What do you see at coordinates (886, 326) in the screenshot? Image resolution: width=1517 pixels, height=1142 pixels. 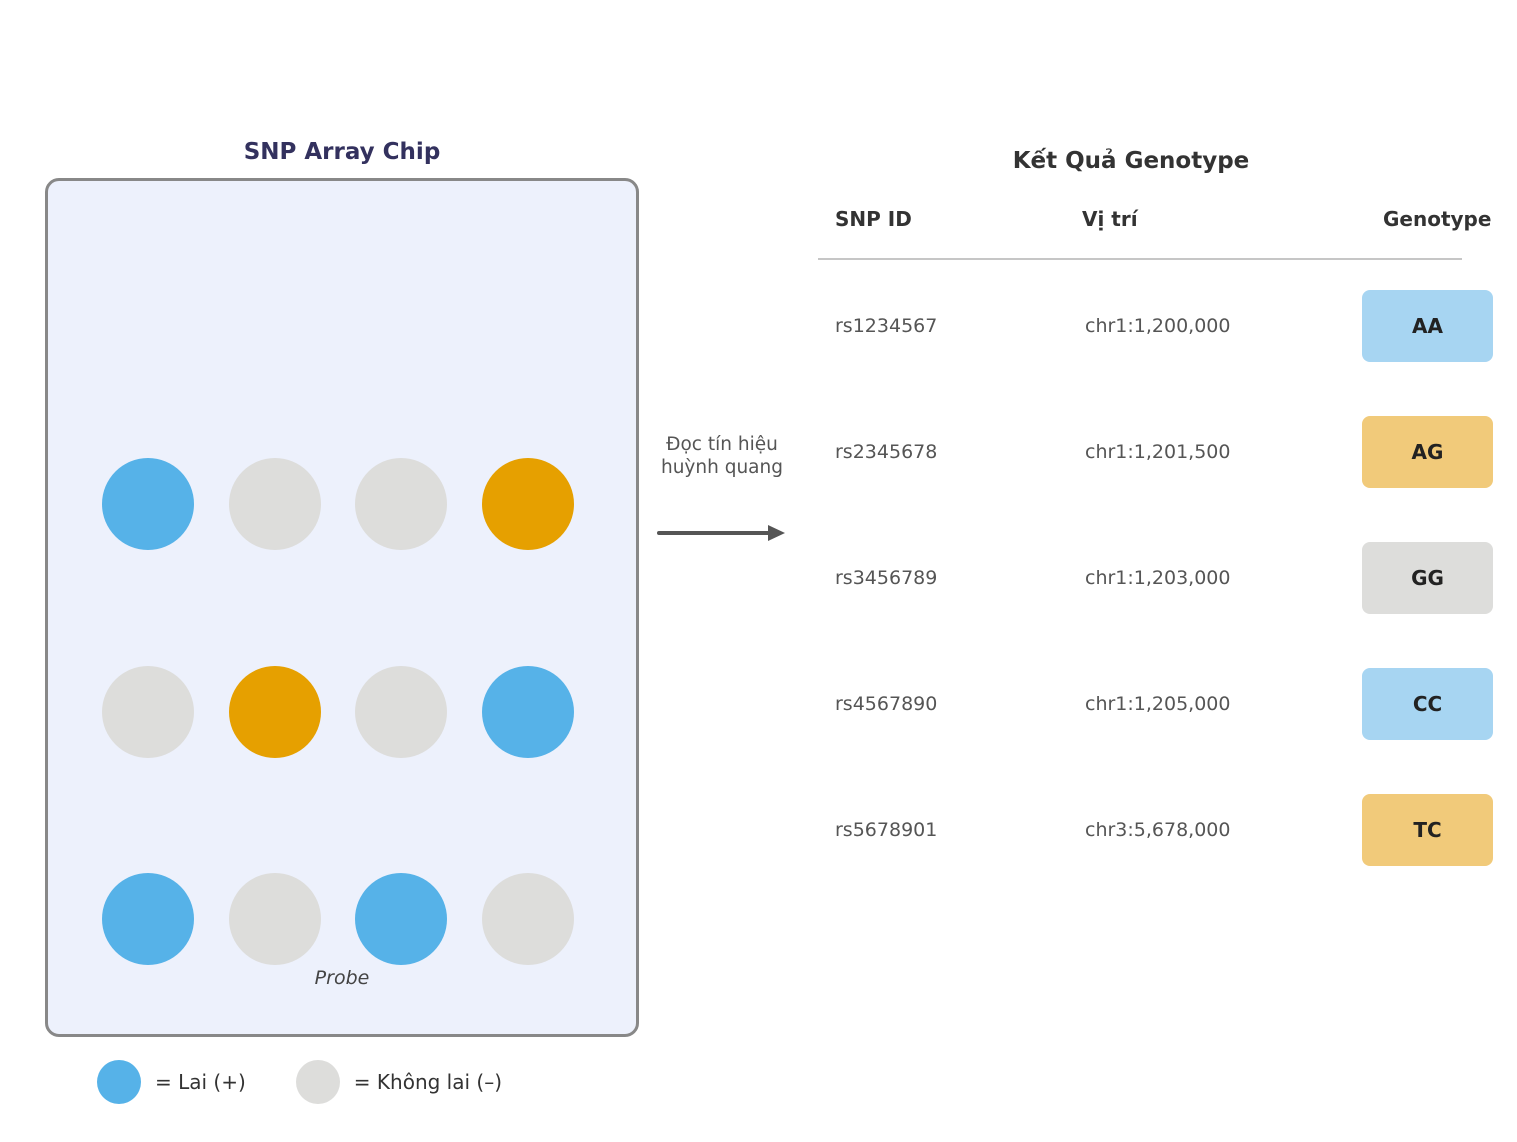 I see `snp-id-cell: rs1234567` at bounding box center [886, 326].